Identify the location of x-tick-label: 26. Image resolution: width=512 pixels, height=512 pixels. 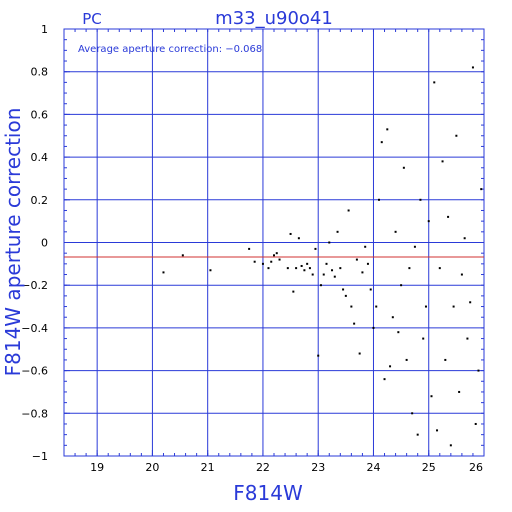
(476, 467).